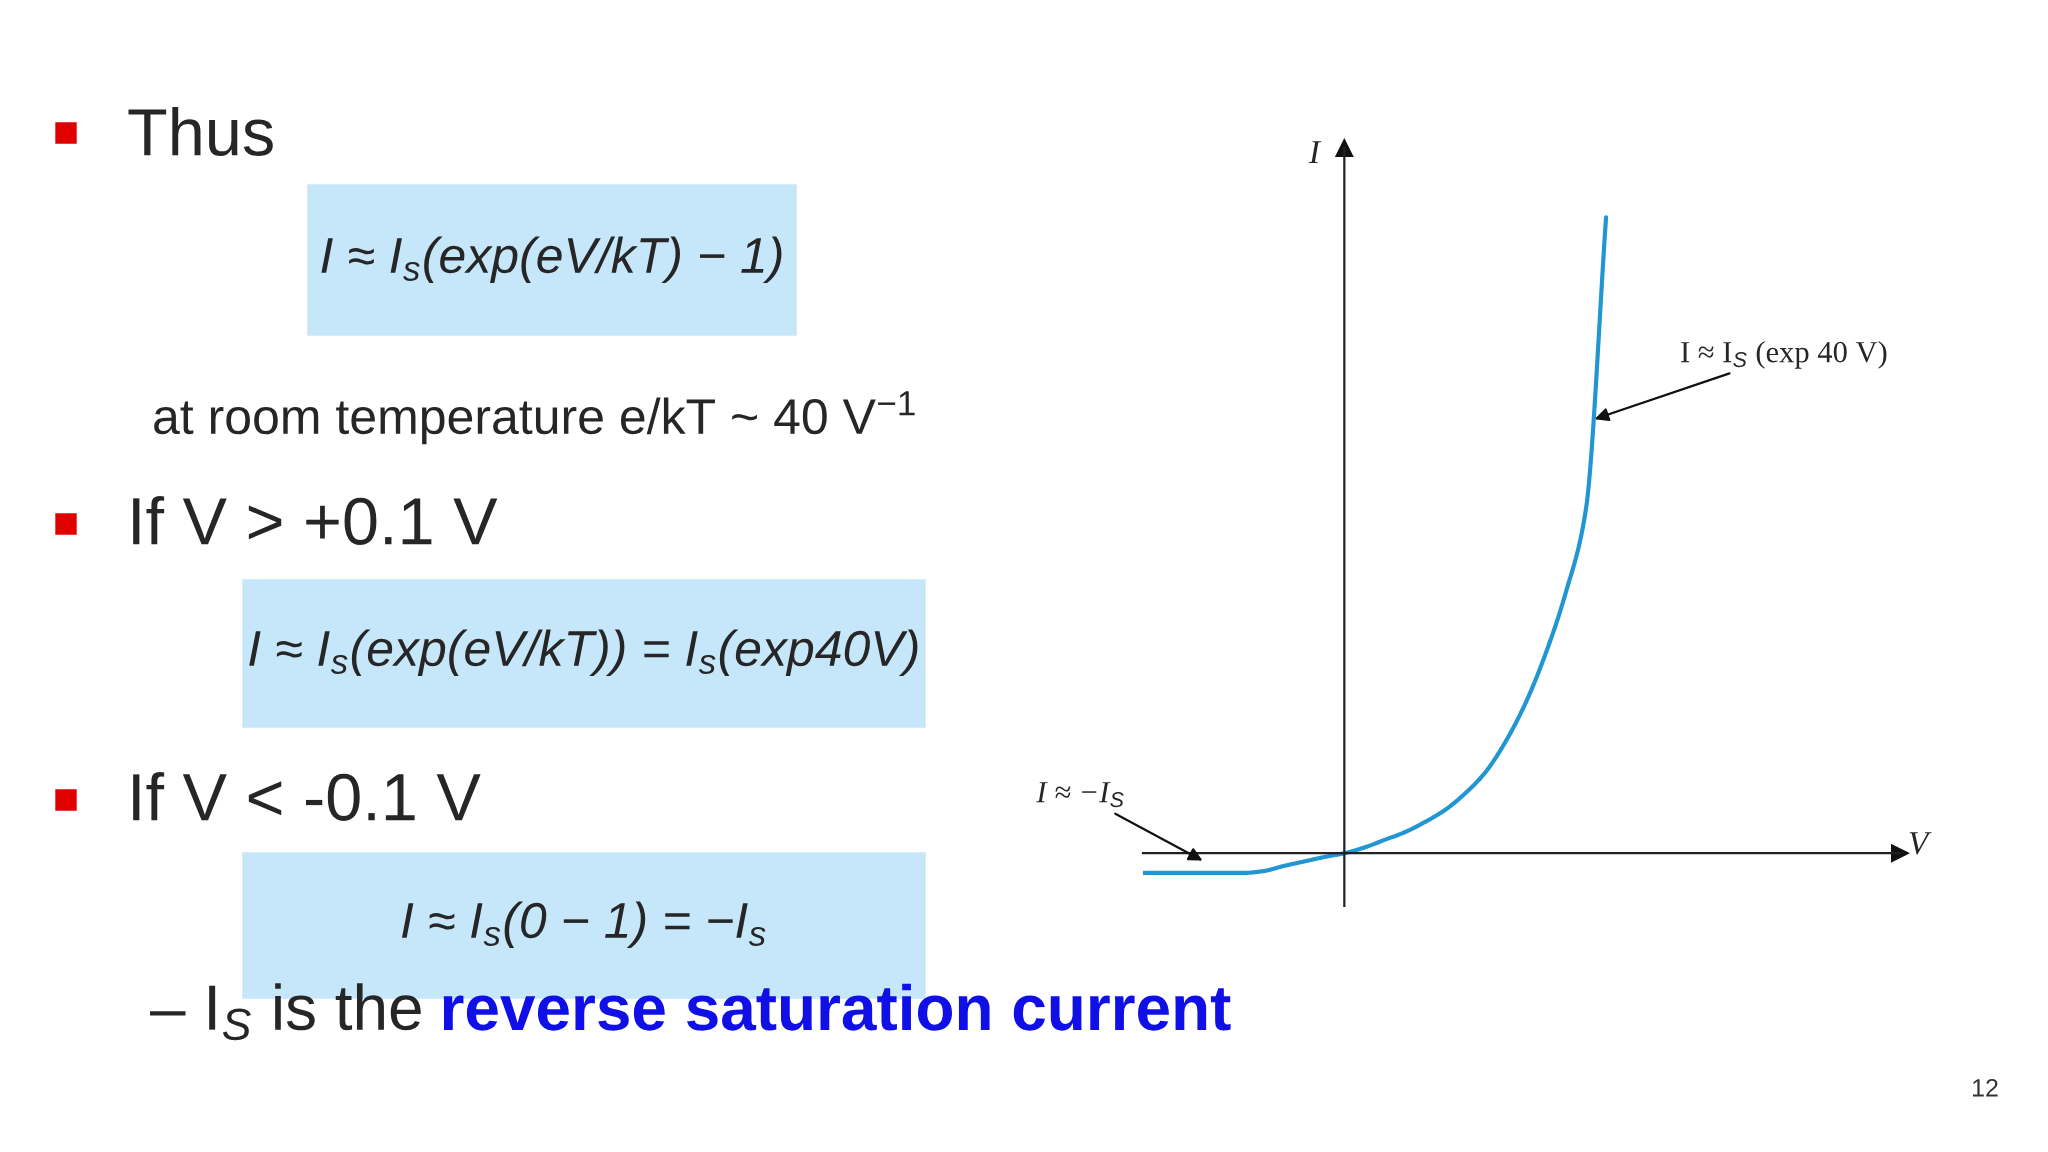 This screenshot has height=1152, width=2048. Describe the element at coordinates (583, 925) in the screenshot. I see `text: I ≈ I$_{s}$(0 − 1) = −I$_{s}$` at that location.